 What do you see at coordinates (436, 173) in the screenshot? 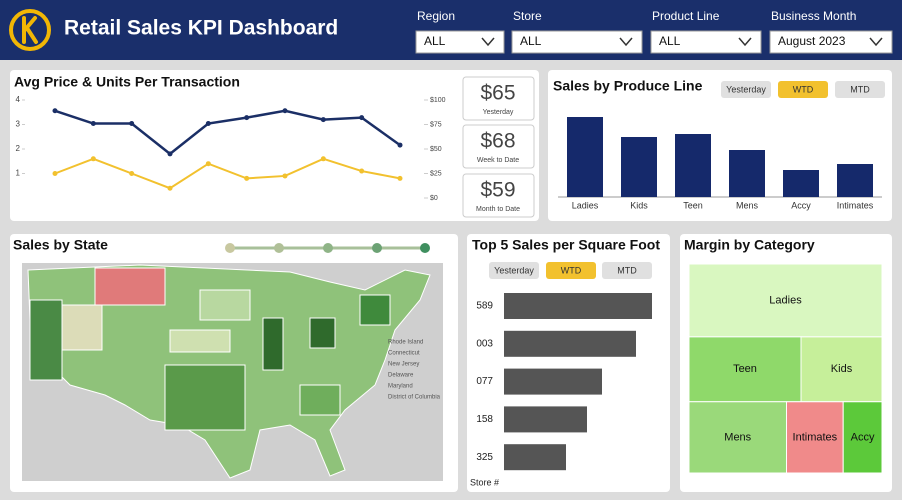
I see `y2-tick-label: $25` at bounding box center [436, 173].